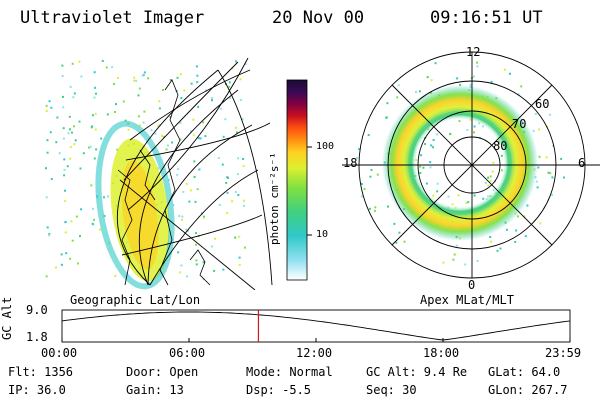 The width and height of the screenshot is (600, 400). What do you see at coordinates (486, 18) in the screenshot?
I see `time-text: 09:16:51 UT` at bounding box center [486, 18].